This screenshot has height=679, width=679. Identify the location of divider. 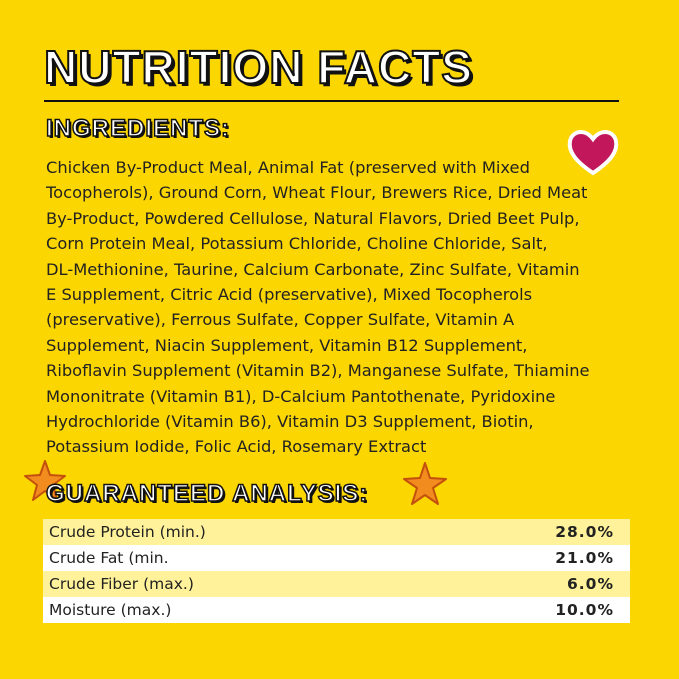
(331, 101).